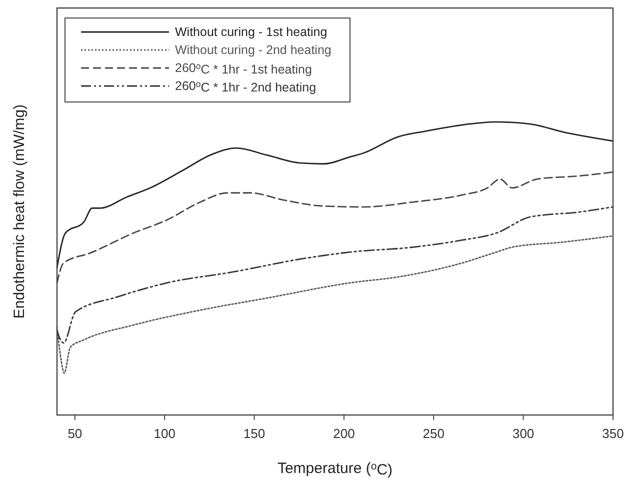 The height and width of the screenshot is (484, 635). What do you see at coordinates (335, 469) in the screenshot?
I see `x-axis-title: Temperature ($^{o}$C)` at bounding box center [335, 469].